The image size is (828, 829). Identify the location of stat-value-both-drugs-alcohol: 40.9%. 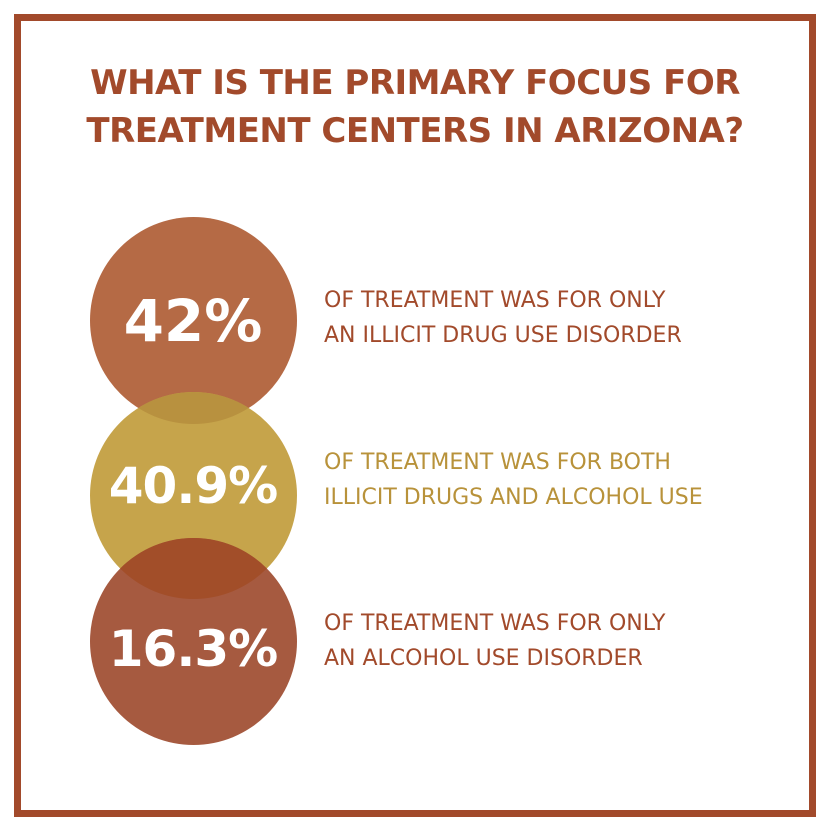
(193, 486).